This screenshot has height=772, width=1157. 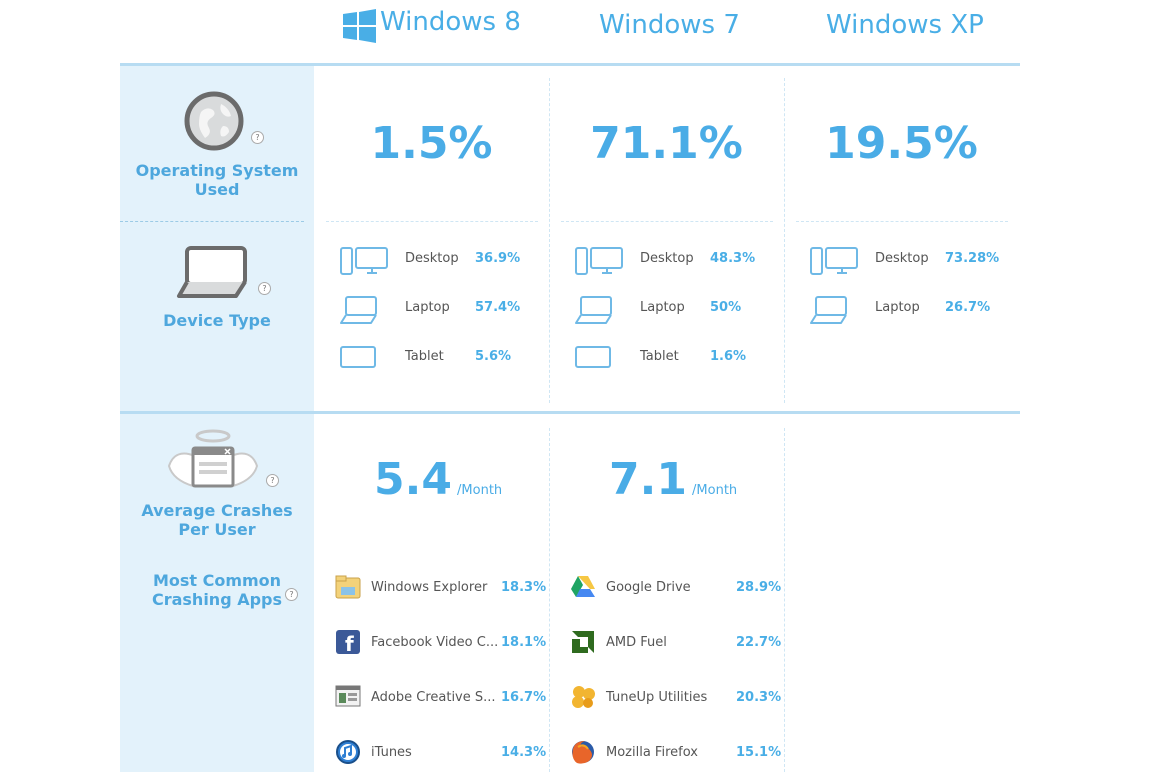 I want to click on avg-crashes-label: Average Crashes Per User, so click(x=217, y=520).